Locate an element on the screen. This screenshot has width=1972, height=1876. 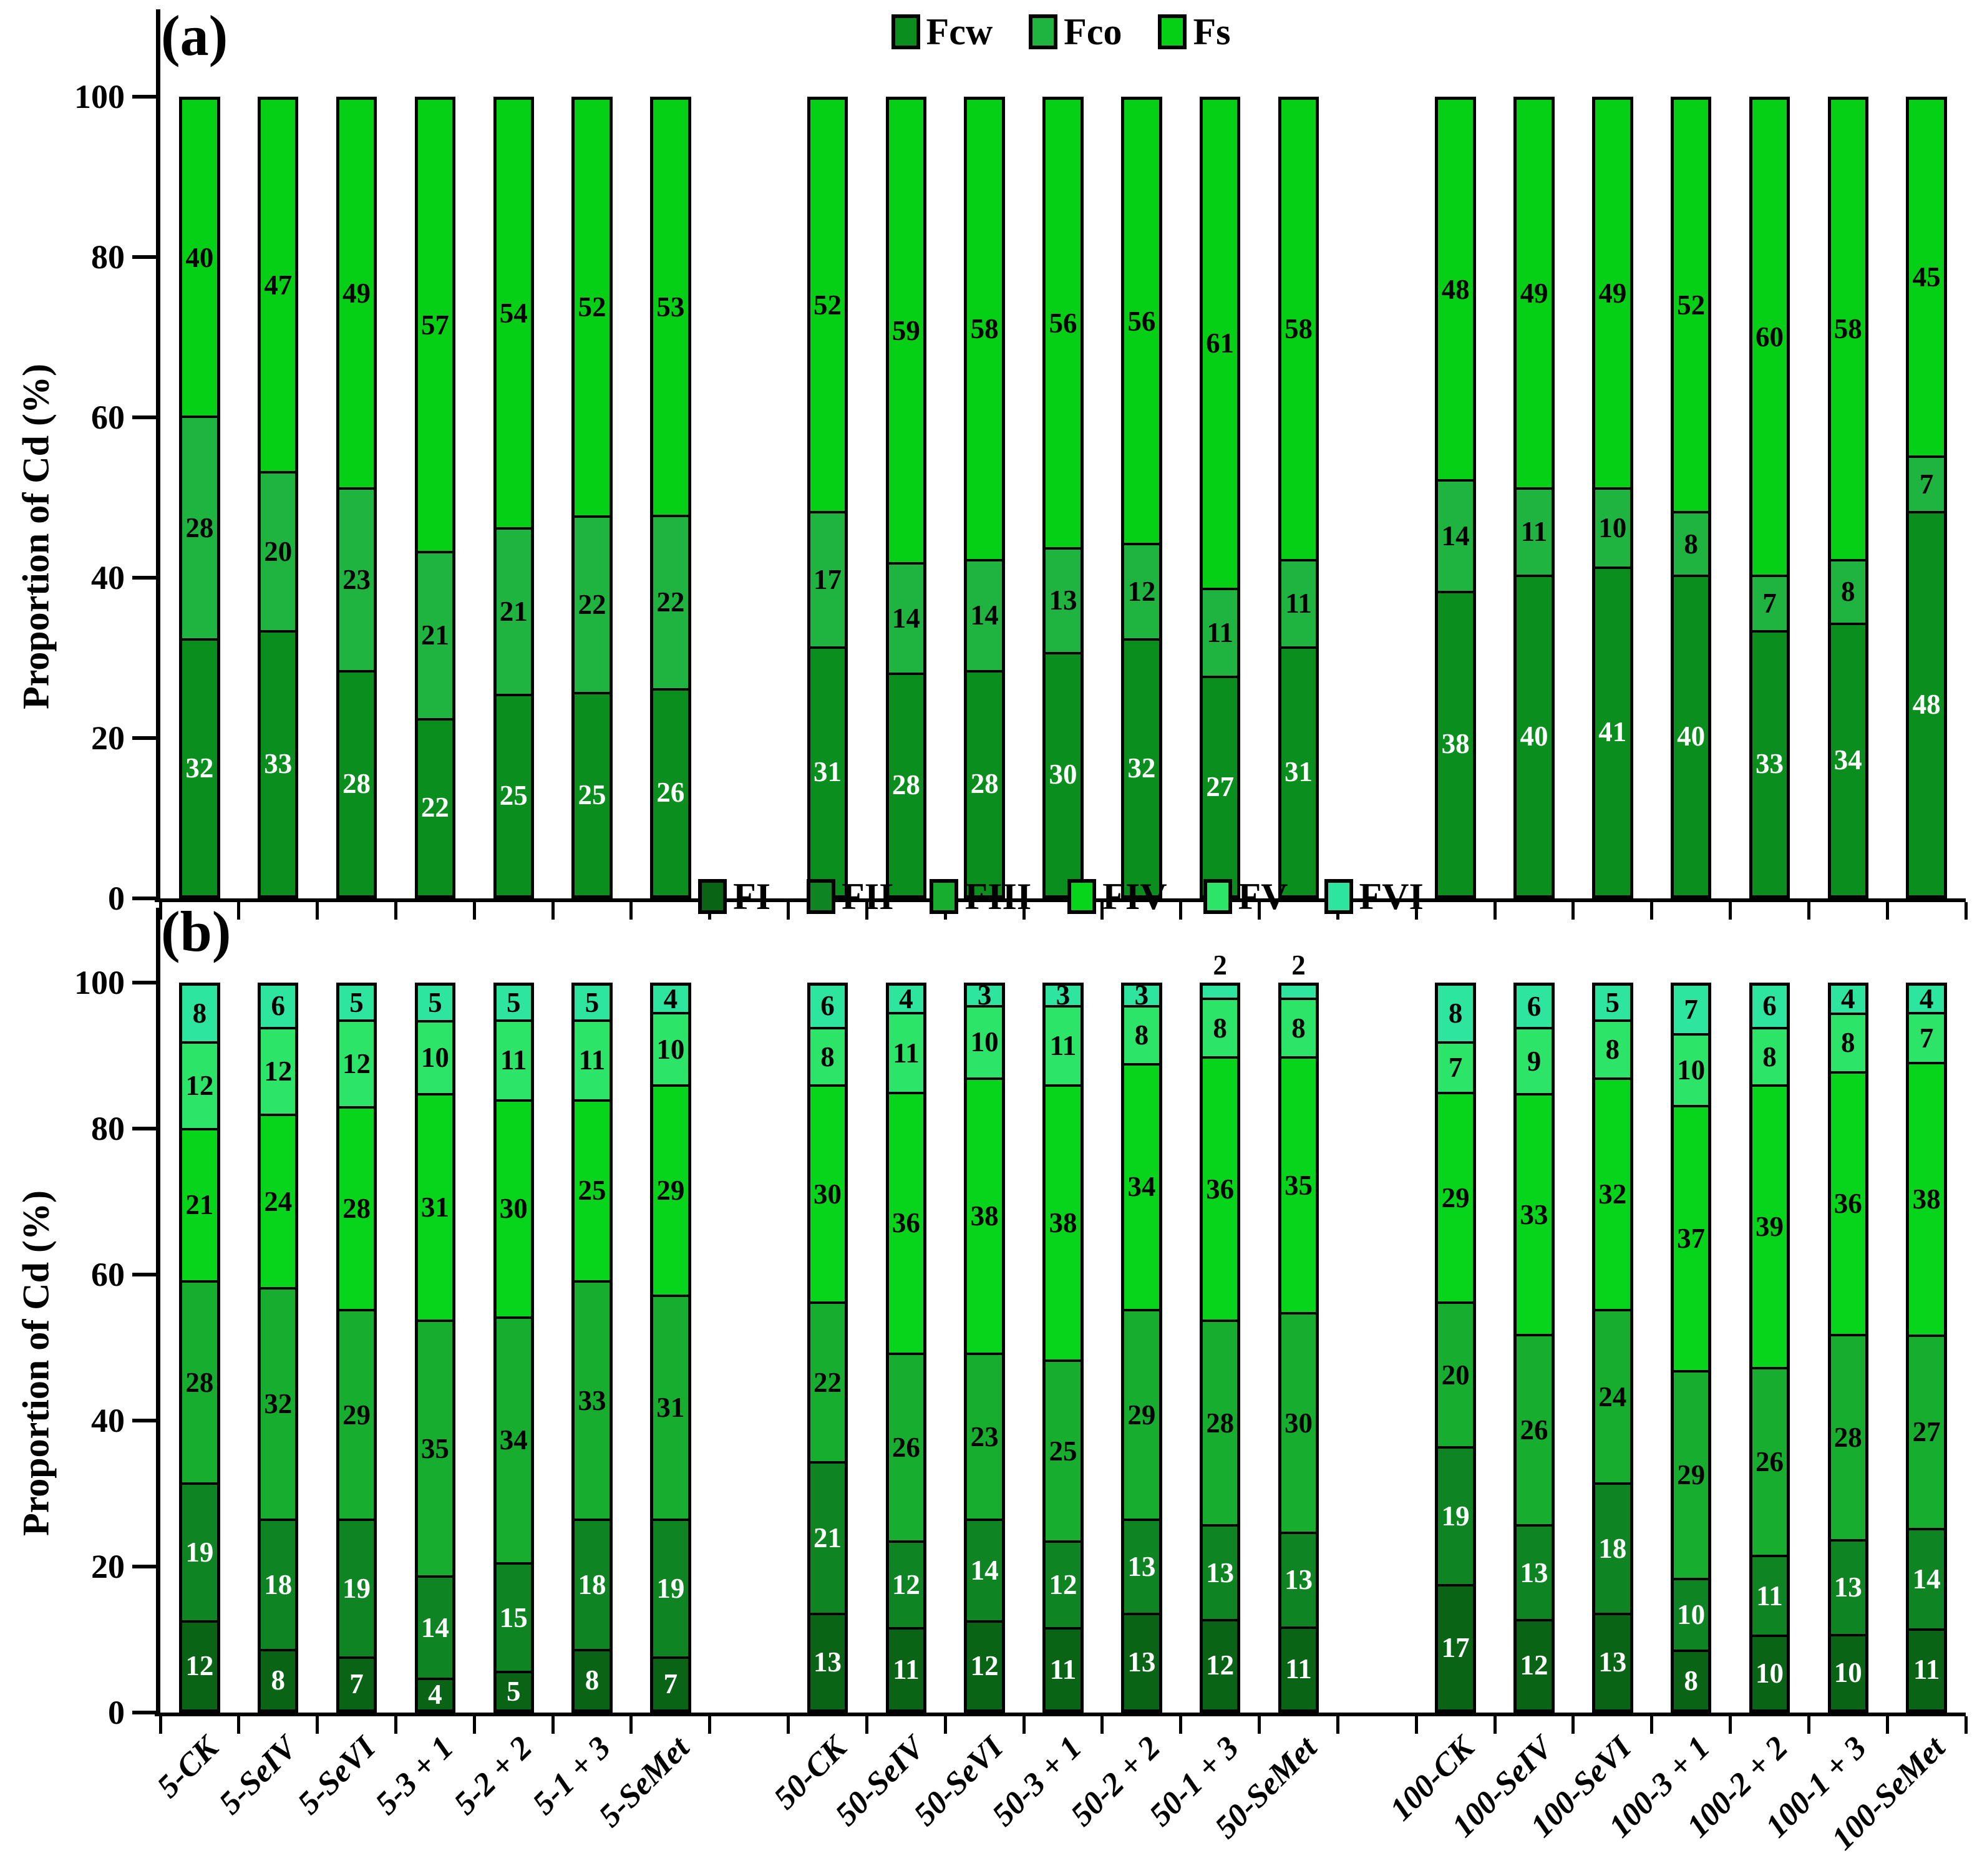
category-slot: 8 10 29 37 10 7 is located at coordinates (1691, 1348).